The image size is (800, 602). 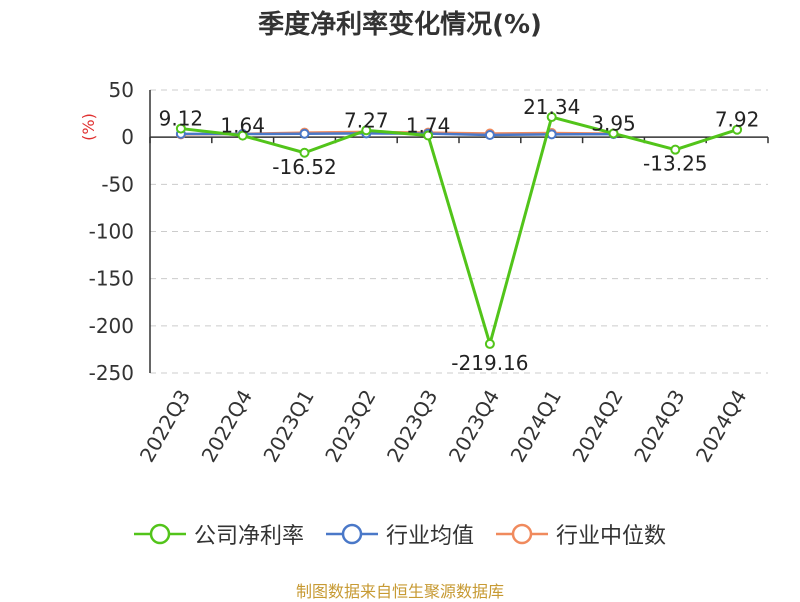 I want to click on x-tick-label: 2024Q3, so click(x=659, y=426).